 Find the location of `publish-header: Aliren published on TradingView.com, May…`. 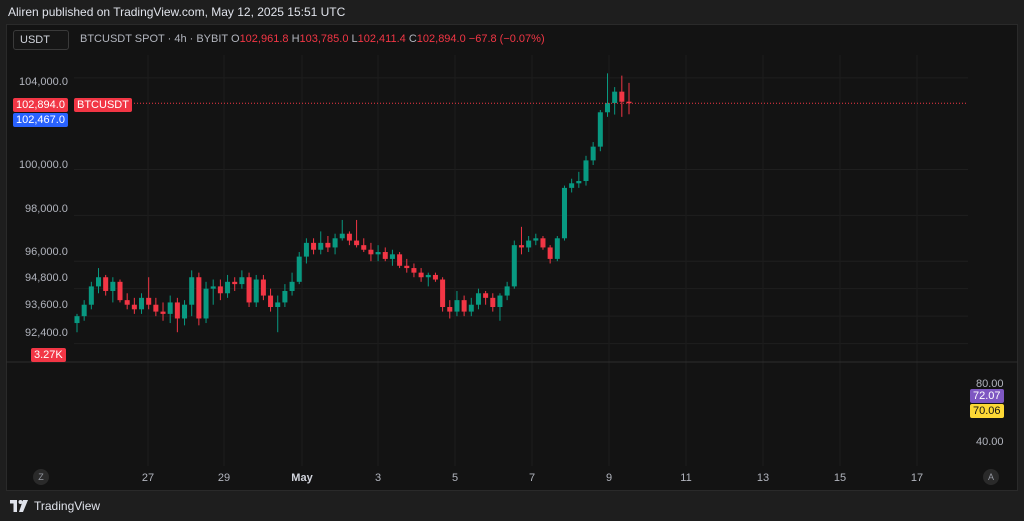

publish-header: Aliren published on TradingView.com, May… is located at coordinates (512, 12).